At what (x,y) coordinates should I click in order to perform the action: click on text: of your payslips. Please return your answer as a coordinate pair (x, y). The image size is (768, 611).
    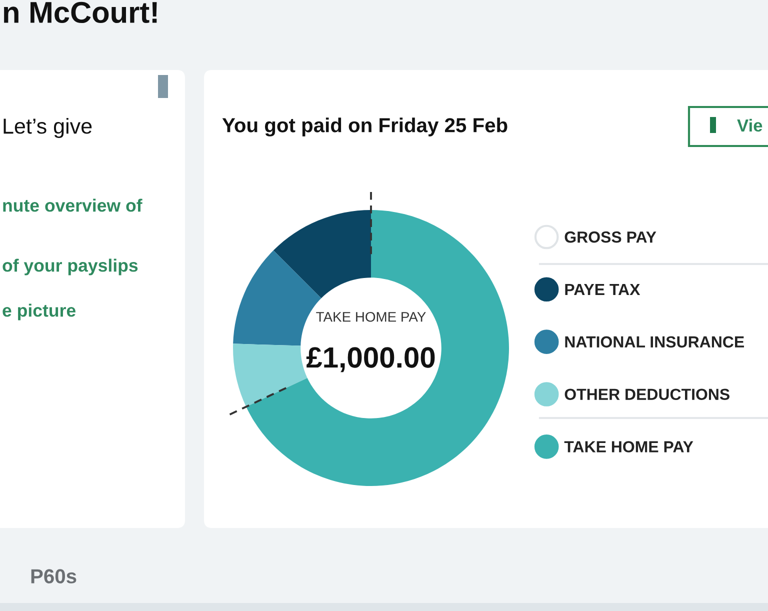
    Looking at the image, I should click on (70, 267).